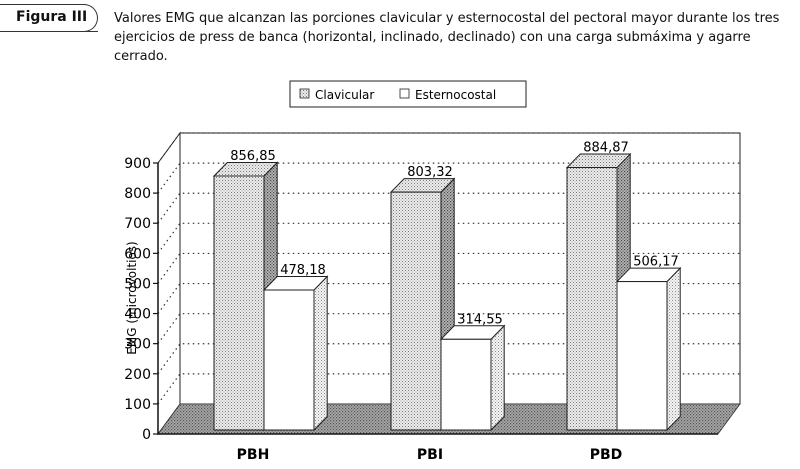 The width and height of the screenshot is (800, 469). I want to click on legend-swatch-esternocostal, so click(404, 93).